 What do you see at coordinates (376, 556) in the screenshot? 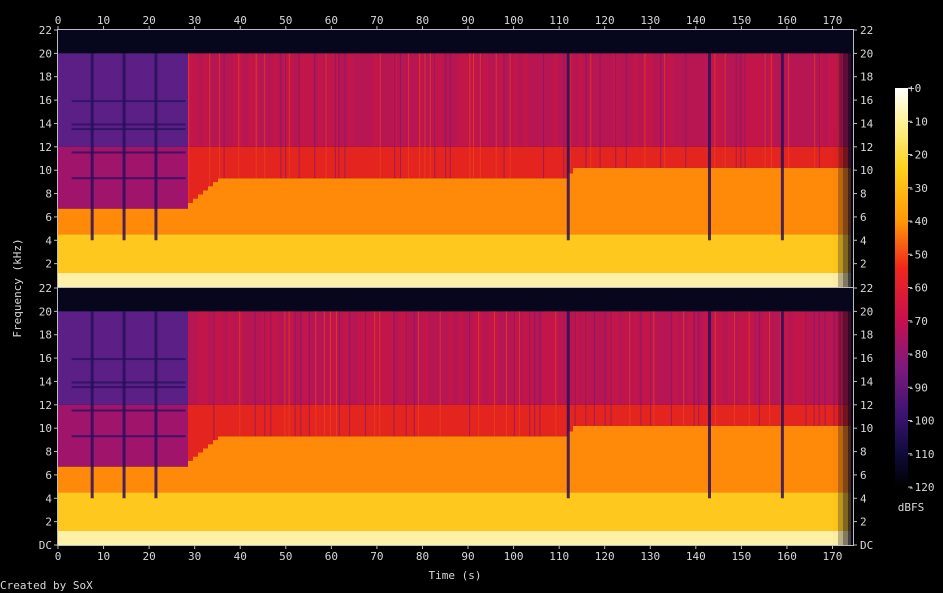
I see `x-tick-label: 70` at bounding box center [376, 556].